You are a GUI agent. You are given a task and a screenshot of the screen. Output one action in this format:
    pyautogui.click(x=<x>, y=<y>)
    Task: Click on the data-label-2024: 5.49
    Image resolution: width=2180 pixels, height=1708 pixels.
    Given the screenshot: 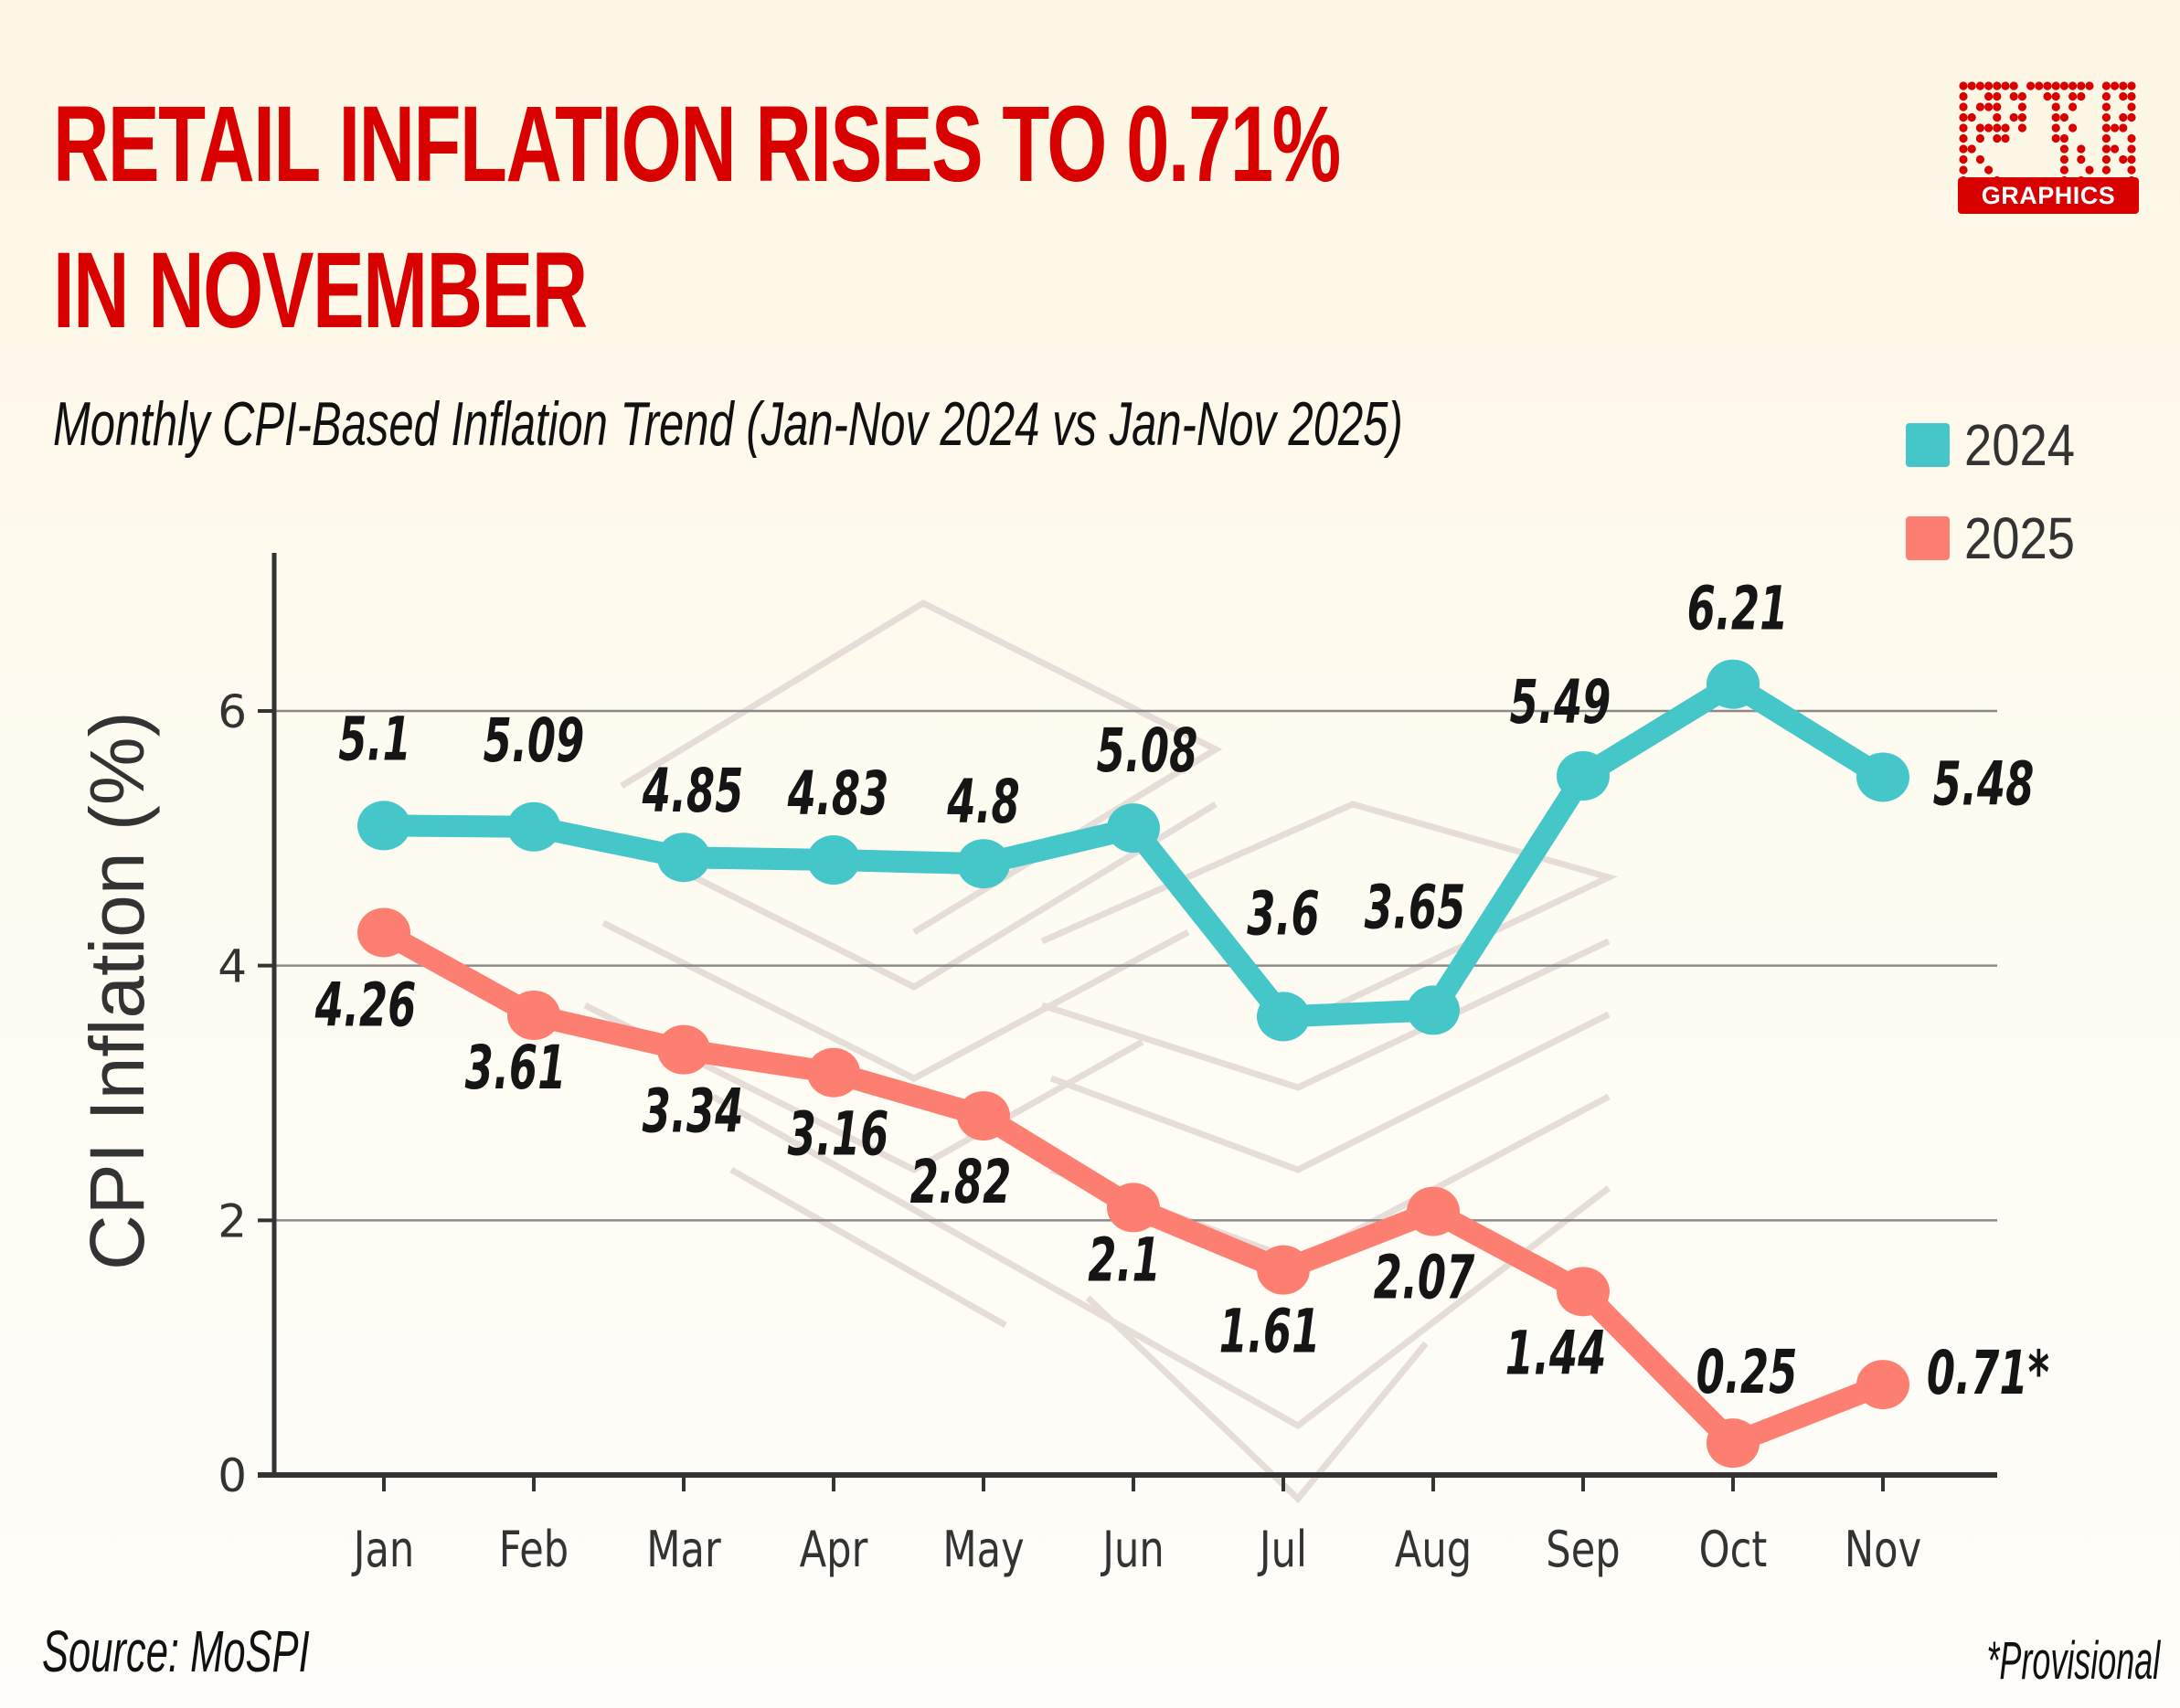 What is the action you would take?
    pyautogui.click(x=1560, y=702)
    